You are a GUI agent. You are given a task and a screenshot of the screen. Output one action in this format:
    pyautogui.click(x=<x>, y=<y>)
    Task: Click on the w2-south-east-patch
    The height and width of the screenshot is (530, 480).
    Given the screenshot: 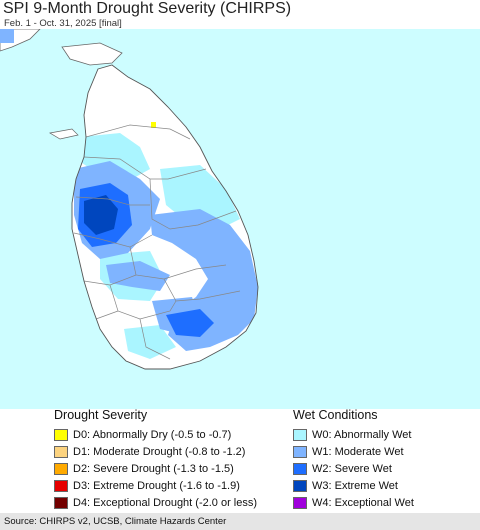 What is the action you would take?
    pyautogui.click(x=190, y=323)
    